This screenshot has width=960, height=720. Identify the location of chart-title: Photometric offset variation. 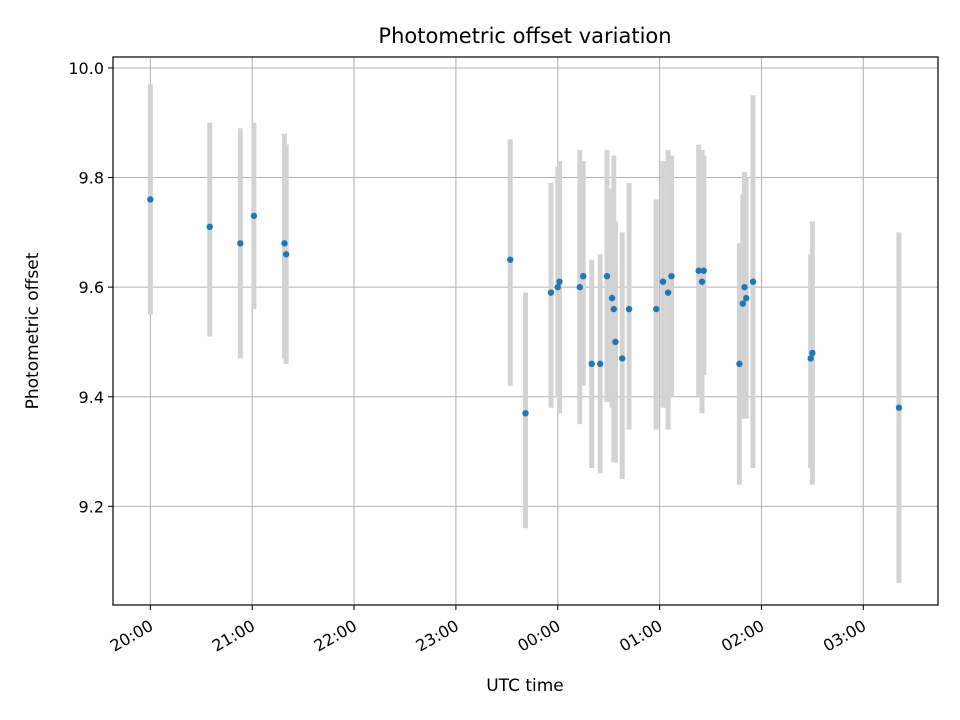
(524, 36).